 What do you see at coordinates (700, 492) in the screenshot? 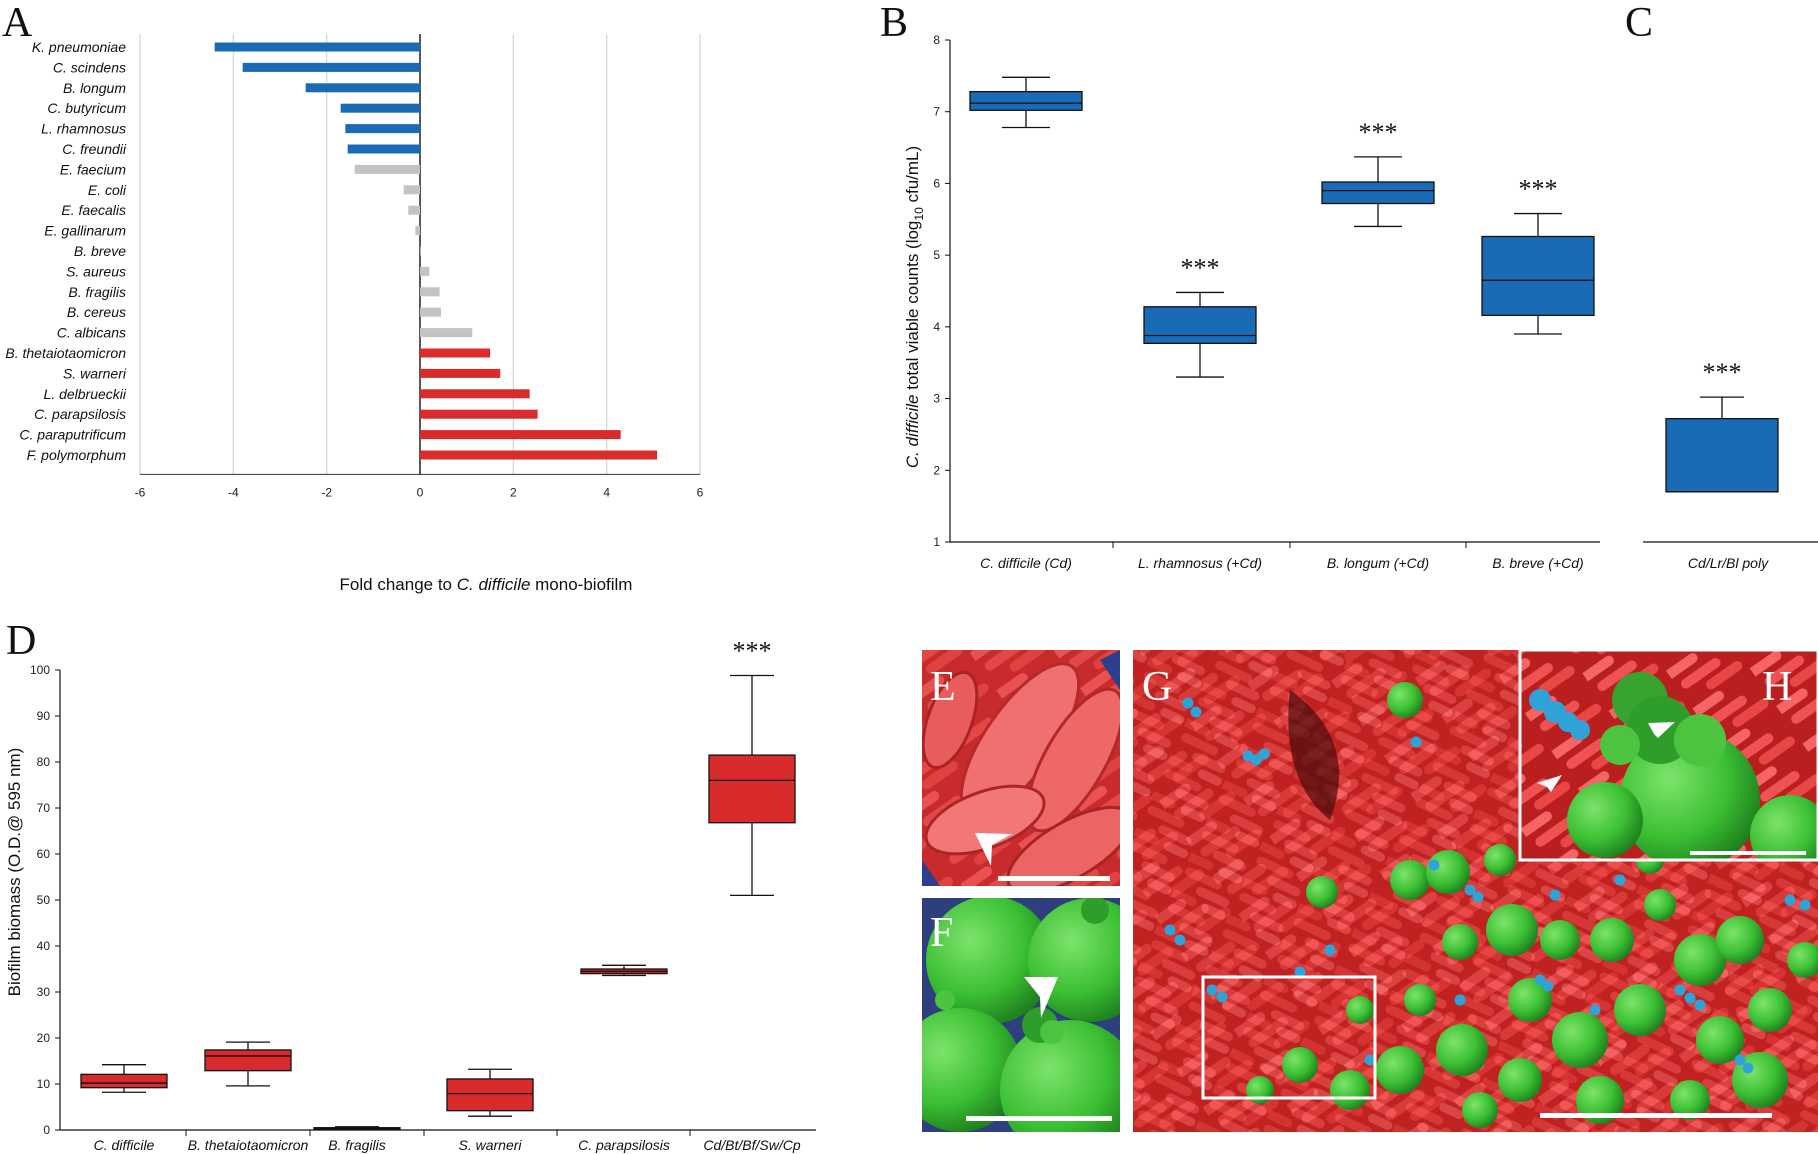
I see `panel-a-x-tick-label: 6` at bounding box center [700, 492].